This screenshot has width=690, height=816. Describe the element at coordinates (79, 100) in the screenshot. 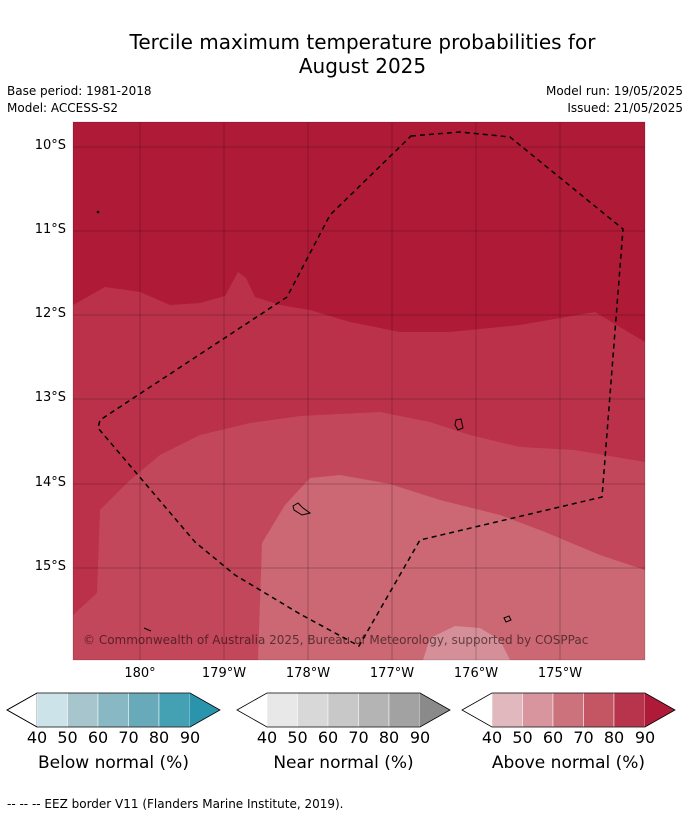

I see `meta-left: Base period: 1981-2018 Model: ACCESS-S2` at that location.